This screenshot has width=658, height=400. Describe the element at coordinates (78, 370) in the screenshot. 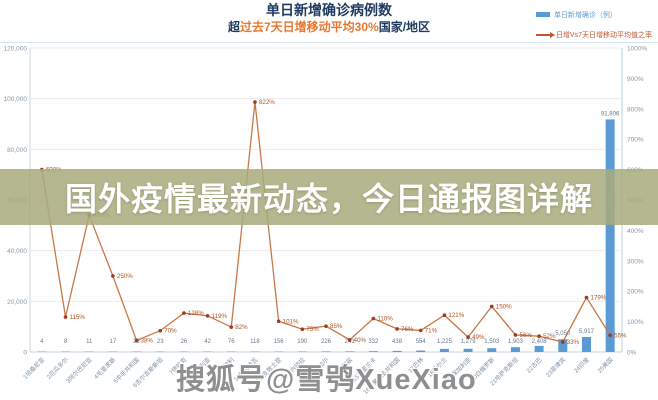

I see `category-label: 3阿尔巴尼亚` at that location.